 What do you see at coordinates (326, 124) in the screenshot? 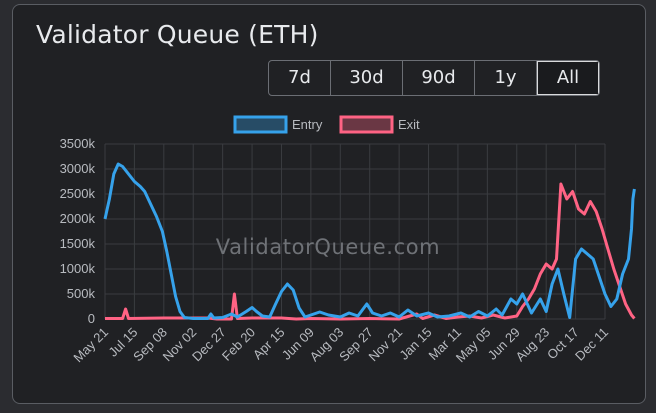
I see `legend: Entry Exit` at bounding box center [326, 124].